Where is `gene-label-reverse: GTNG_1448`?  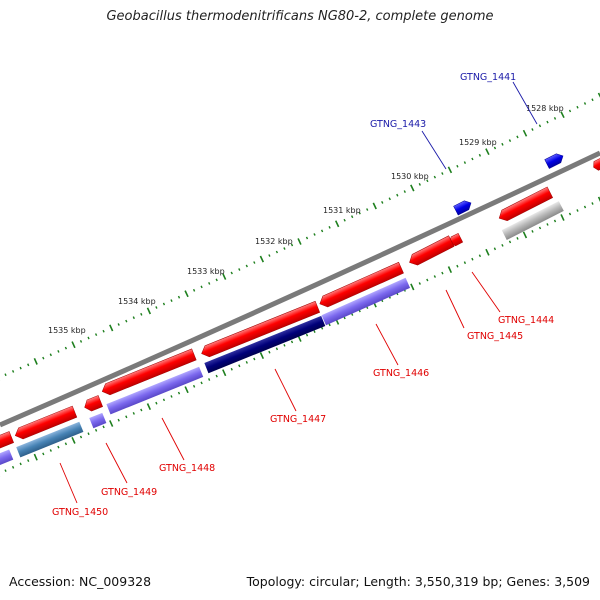 gene-label-reverse: GTNG_1448 is located at coordinates (187, 468).